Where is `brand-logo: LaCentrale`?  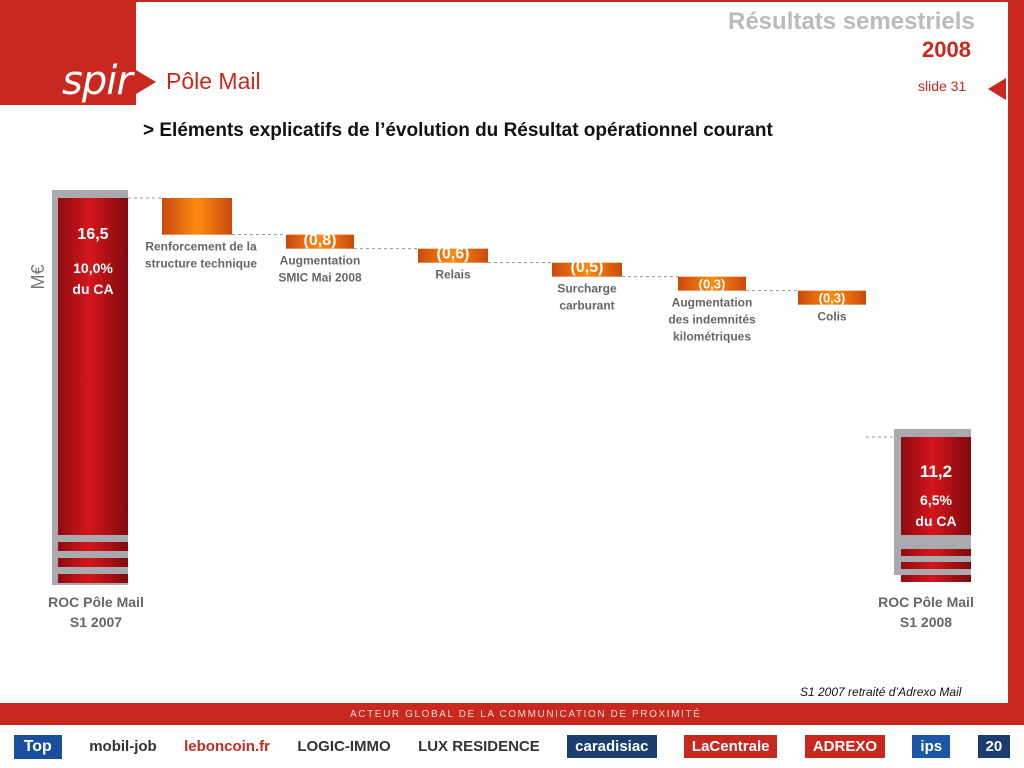
brand-logo: LaCentrale is located at coordinates (730, 746).